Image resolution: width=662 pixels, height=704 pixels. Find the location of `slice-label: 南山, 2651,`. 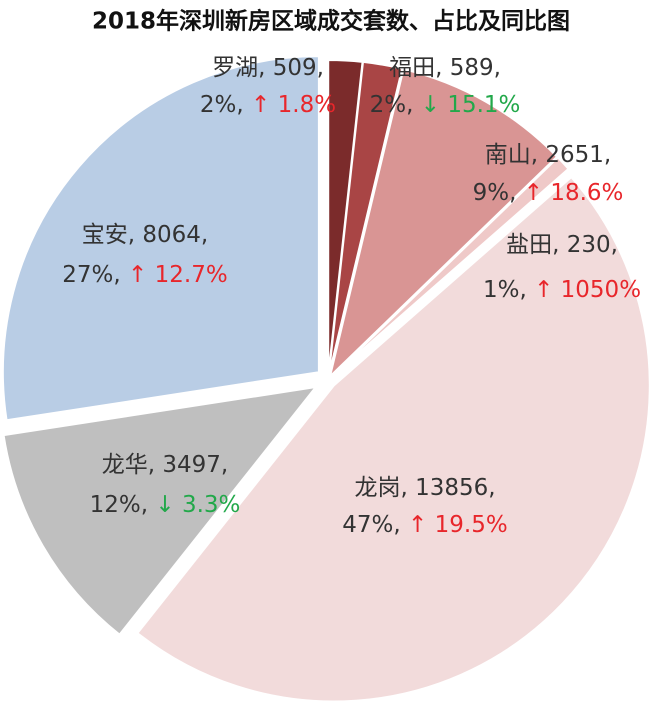

slice-label: 南山, 2651, is located at coordinates (548, 155).